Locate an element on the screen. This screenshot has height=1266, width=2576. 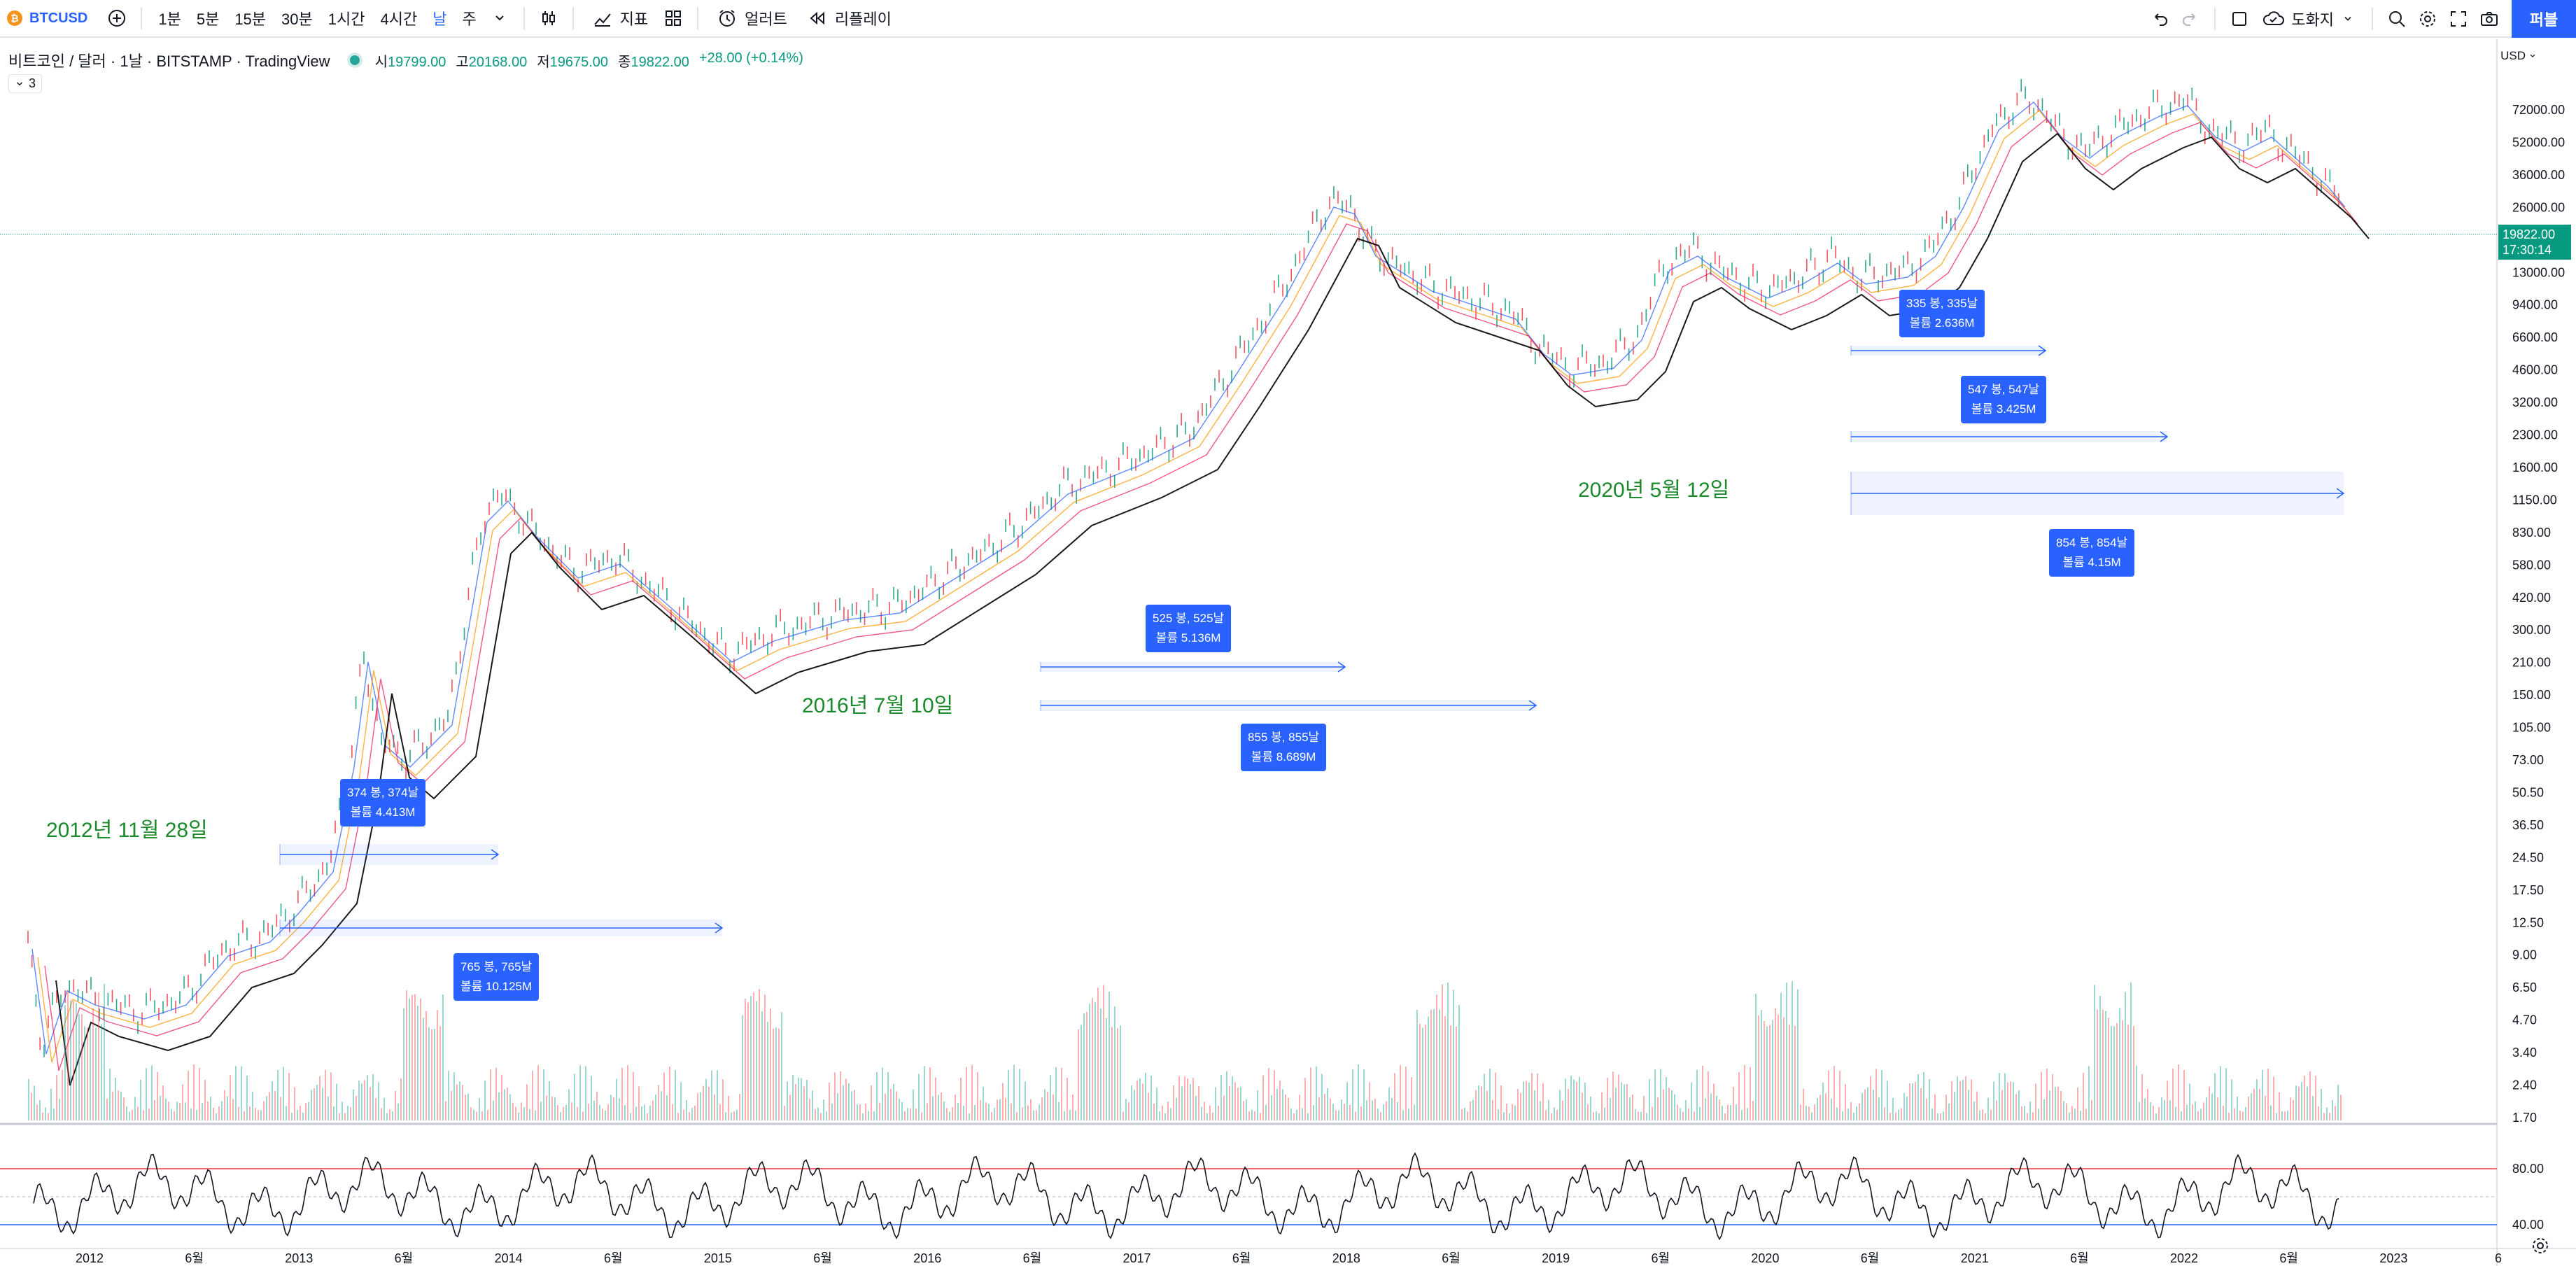
search-button is located at coordinates (2396, 18).